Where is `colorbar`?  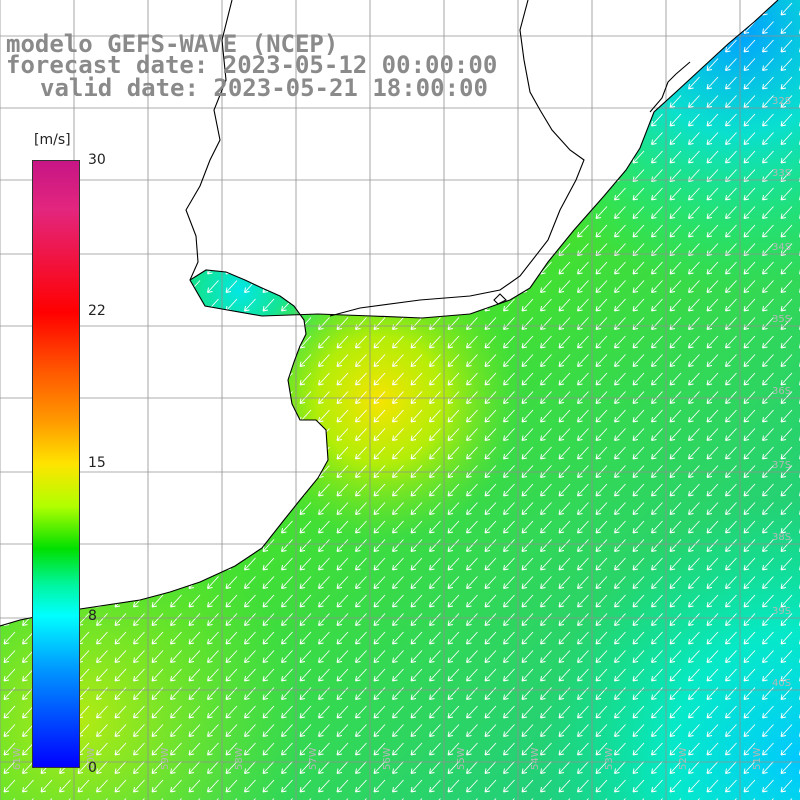
colorbar is located at coordinates (56, 464).